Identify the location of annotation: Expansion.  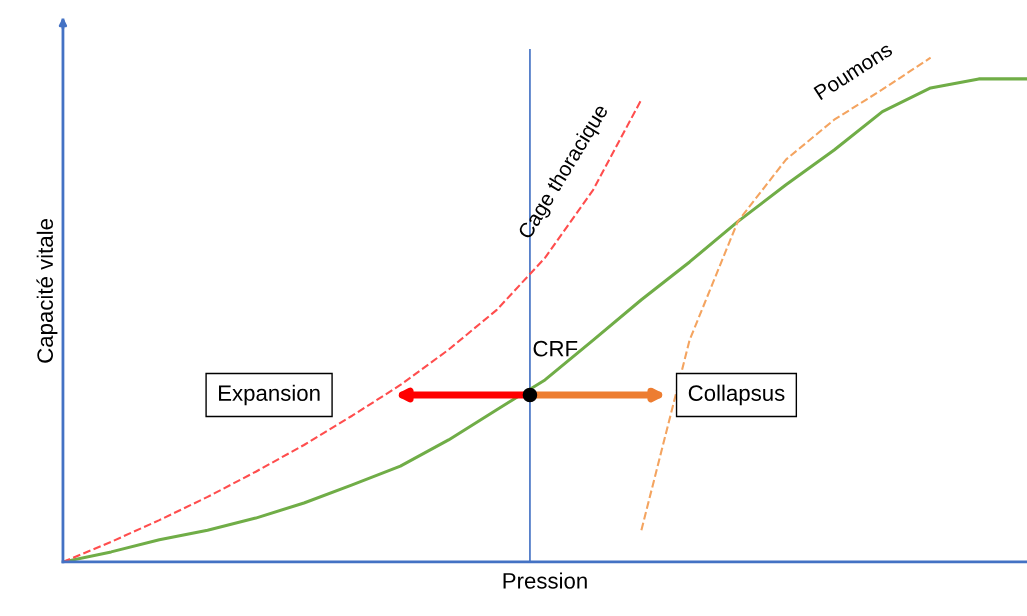
(269, 395).